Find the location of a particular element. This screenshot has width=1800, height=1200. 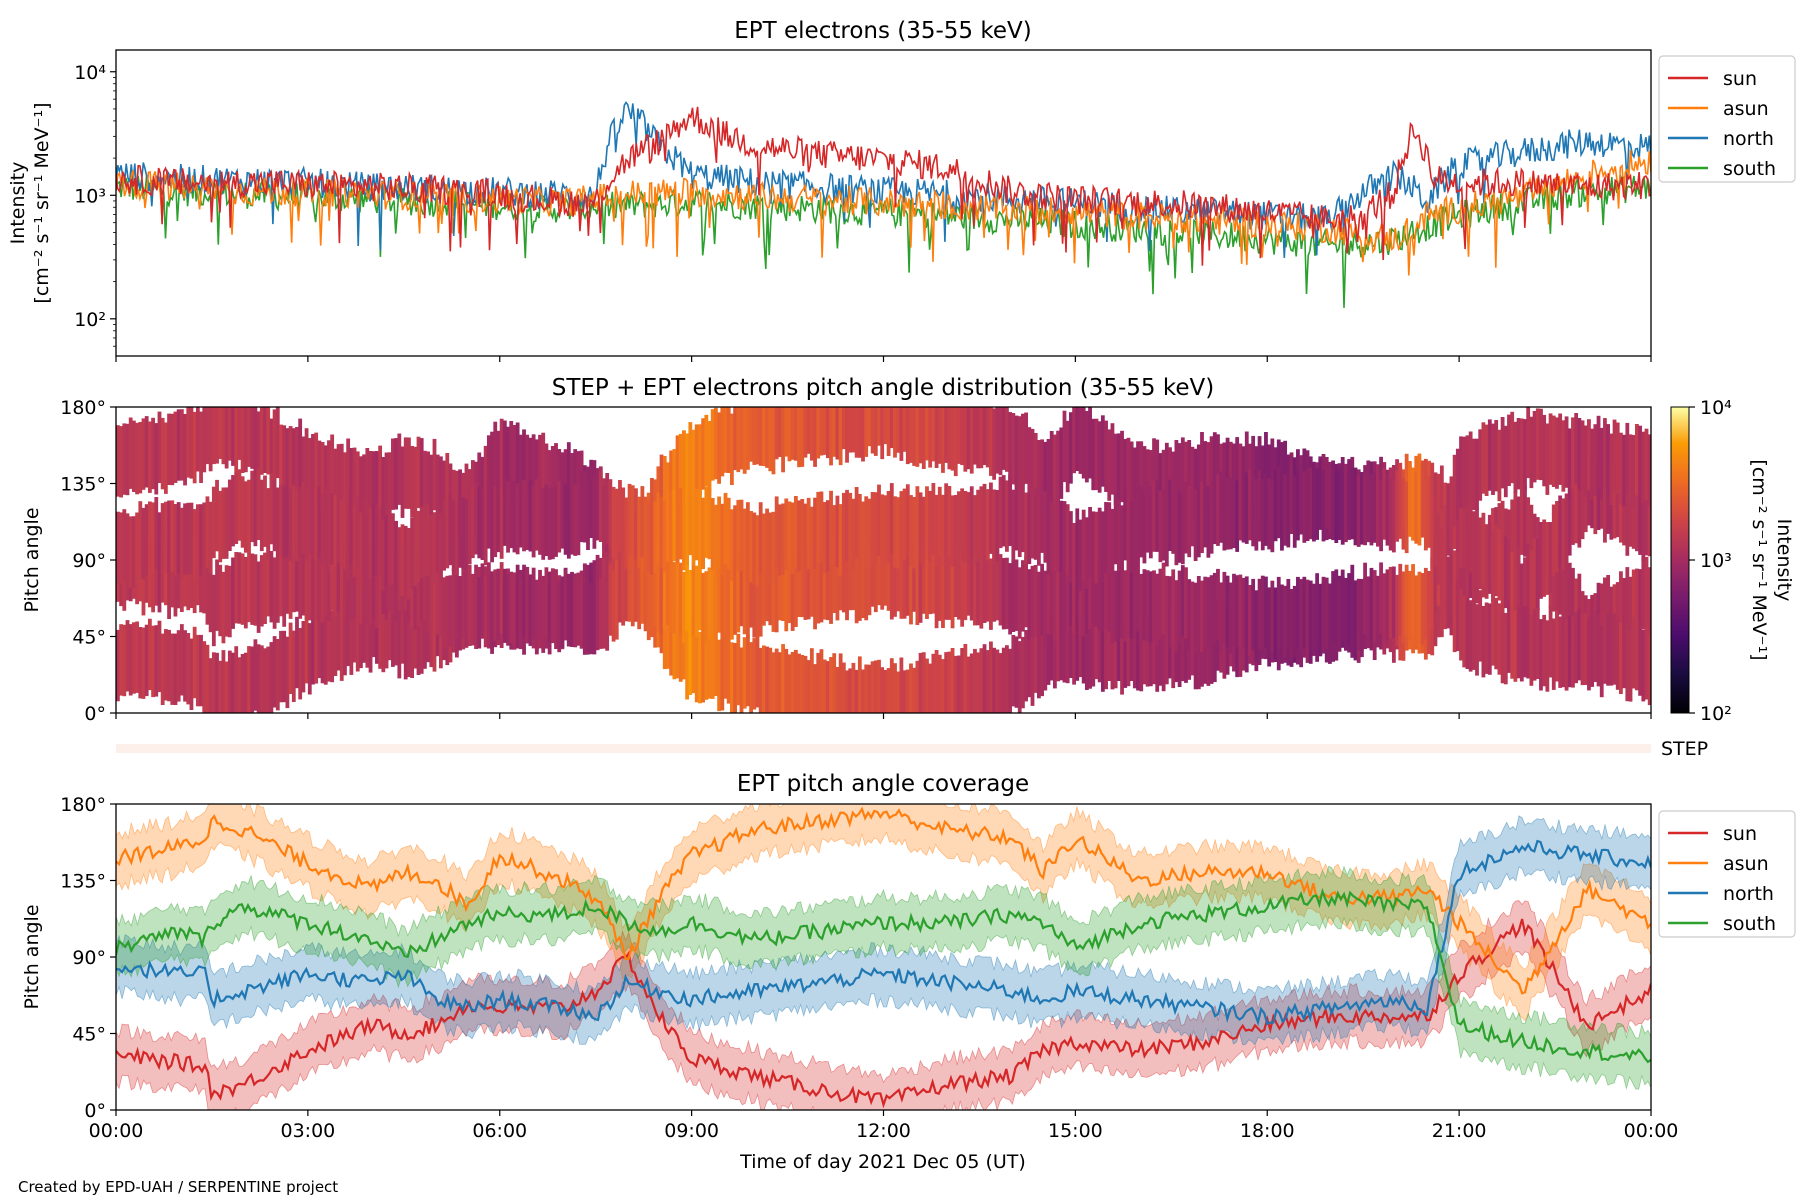

x-tick-label: 18:00 is located at coordinates (1267, 1131).